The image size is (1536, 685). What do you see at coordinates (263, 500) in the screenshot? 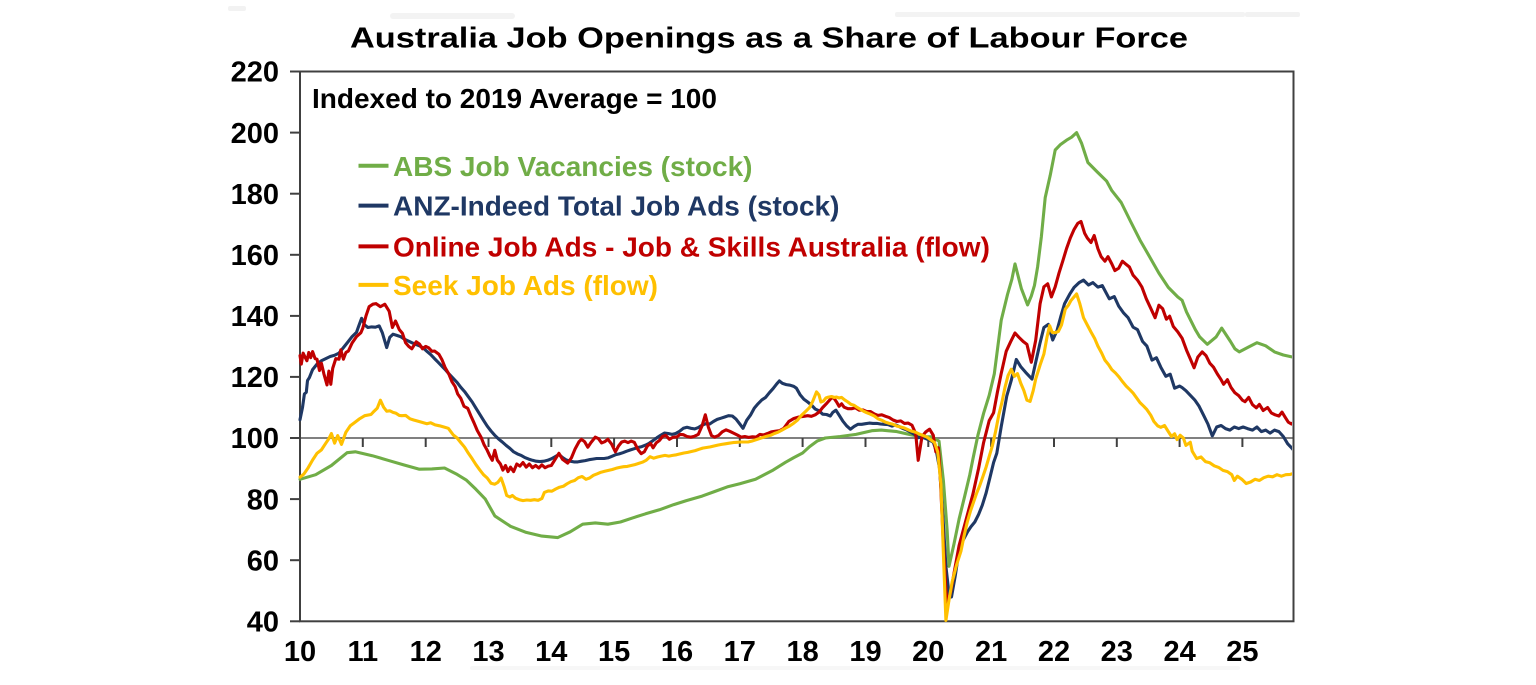
I see `svg-text: 80` at bounding box center [263, 500].